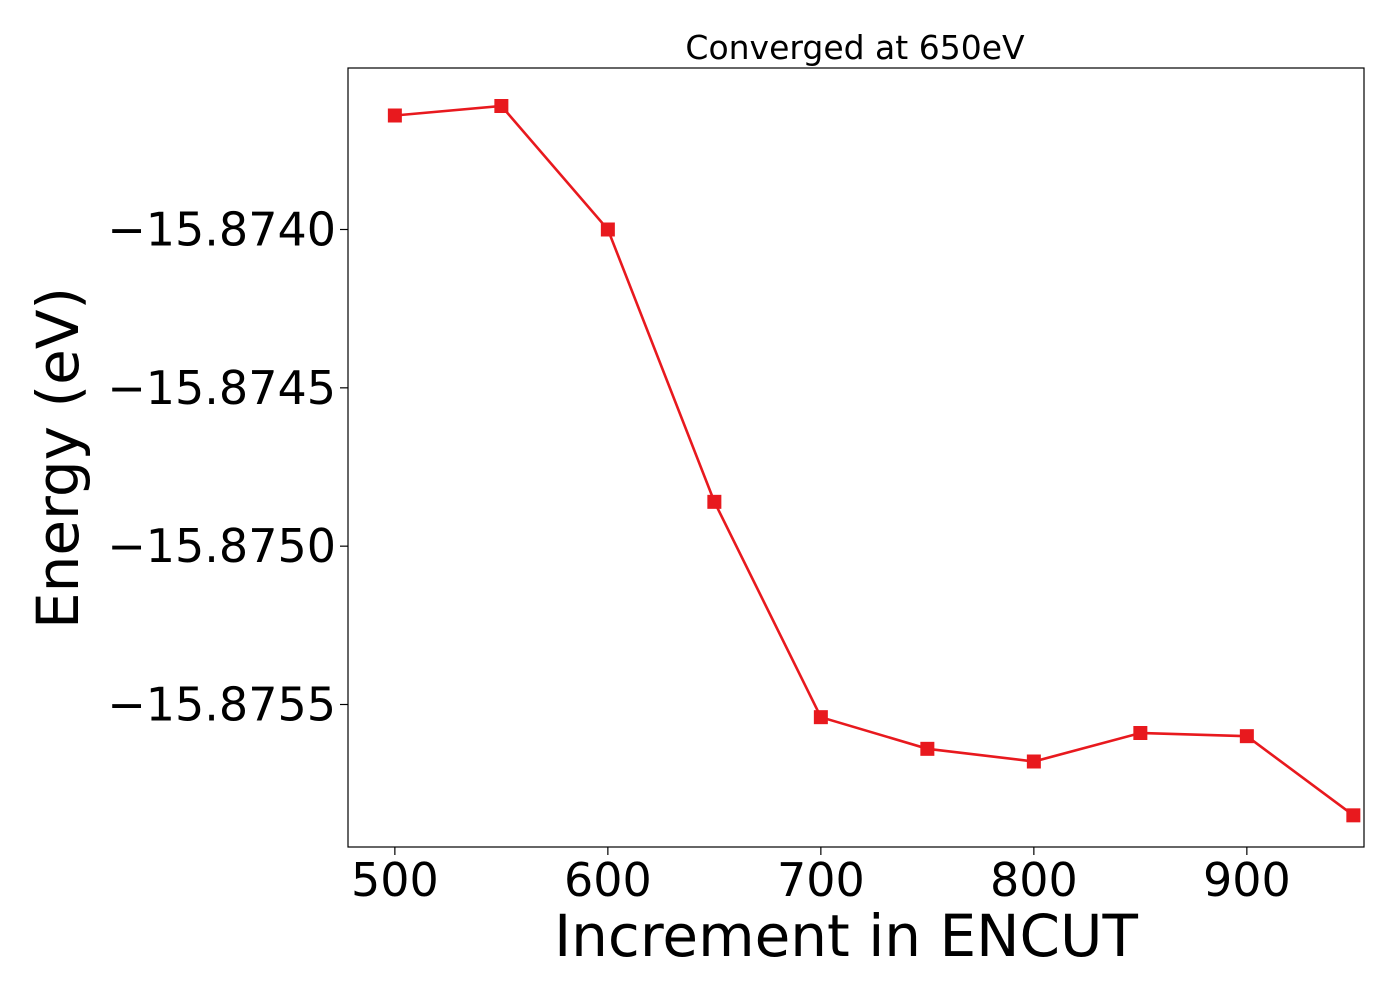 The height and width of the screenshot is (1000, 1400). Describe the element at coordinates (227, 467) in the screenshot. I see `y-axis: −15.8740 −15.8745 −15.8750 −15.8755` at that location.